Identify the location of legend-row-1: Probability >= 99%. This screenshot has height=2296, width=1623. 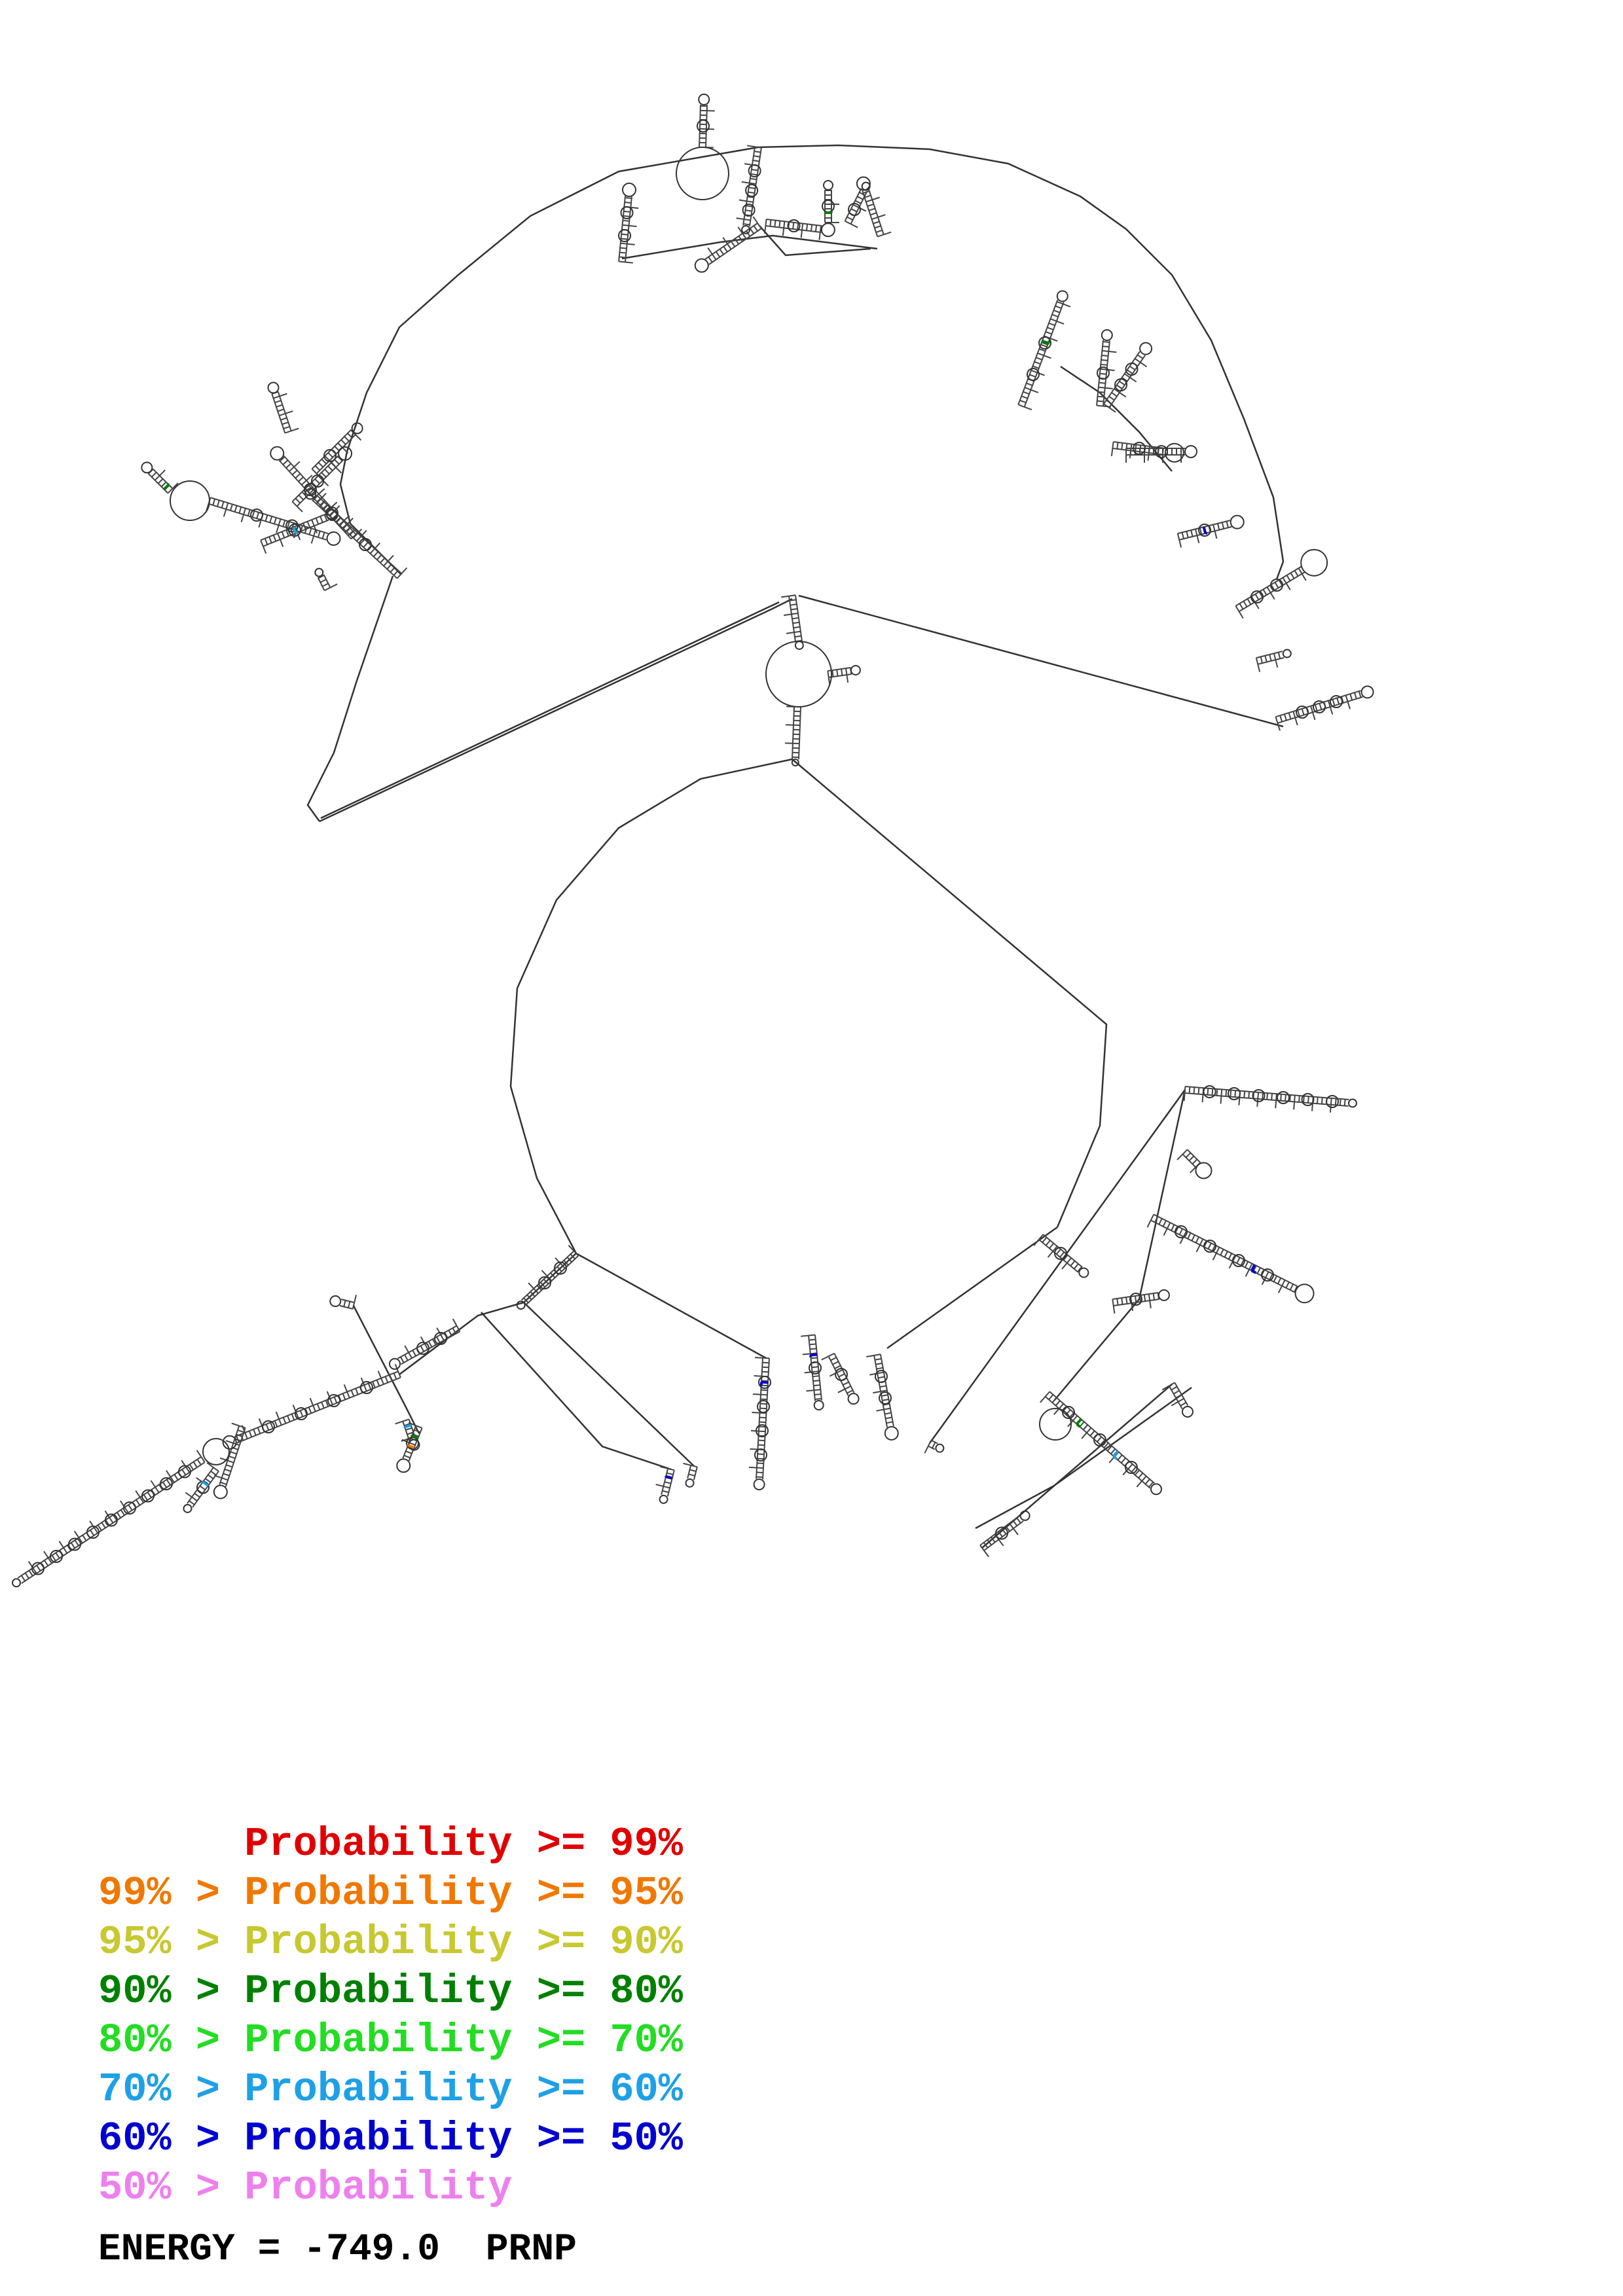
(390, 1844).